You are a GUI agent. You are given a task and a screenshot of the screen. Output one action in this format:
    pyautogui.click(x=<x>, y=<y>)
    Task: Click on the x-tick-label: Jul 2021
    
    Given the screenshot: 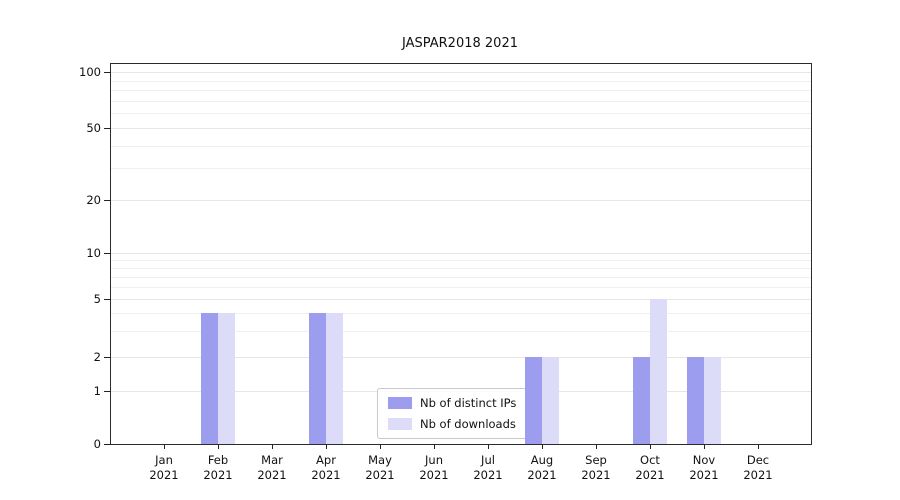 What is the action you would take?
    pyautogui.click(x=488, y=467)
    